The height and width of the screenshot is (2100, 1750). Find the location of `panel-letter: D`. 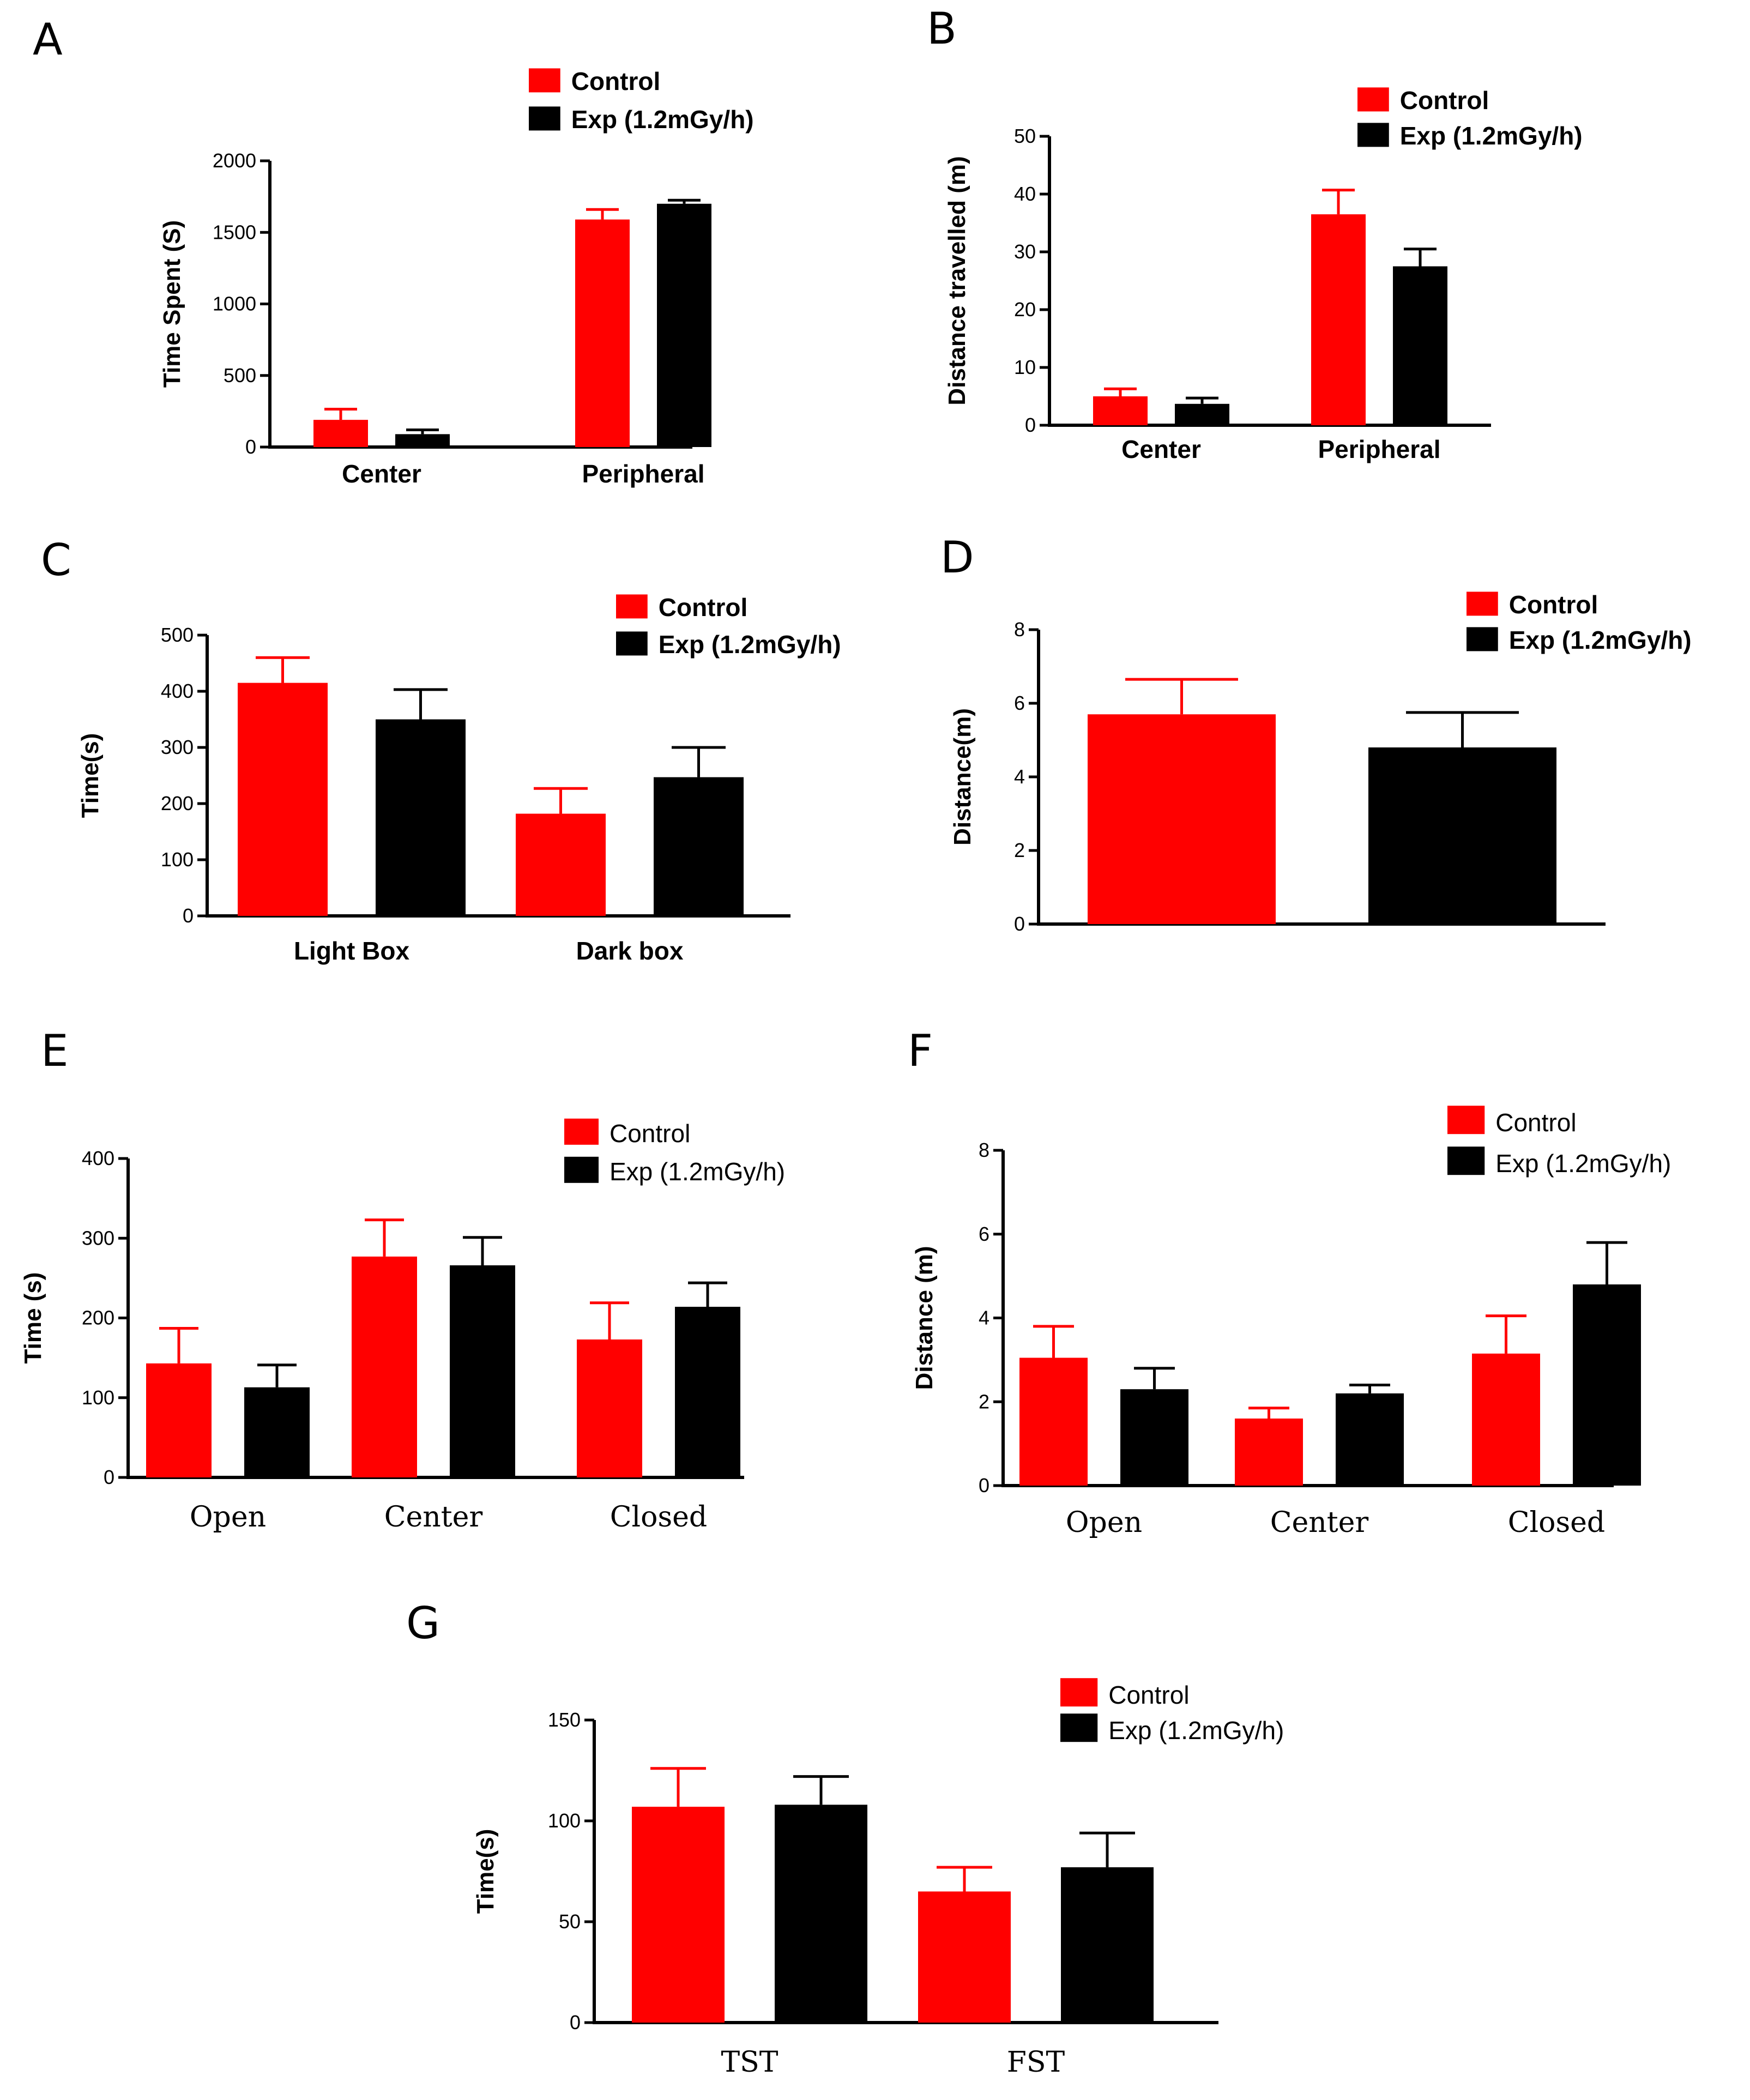

panel-letter: D is located at coordinates (957, 557).